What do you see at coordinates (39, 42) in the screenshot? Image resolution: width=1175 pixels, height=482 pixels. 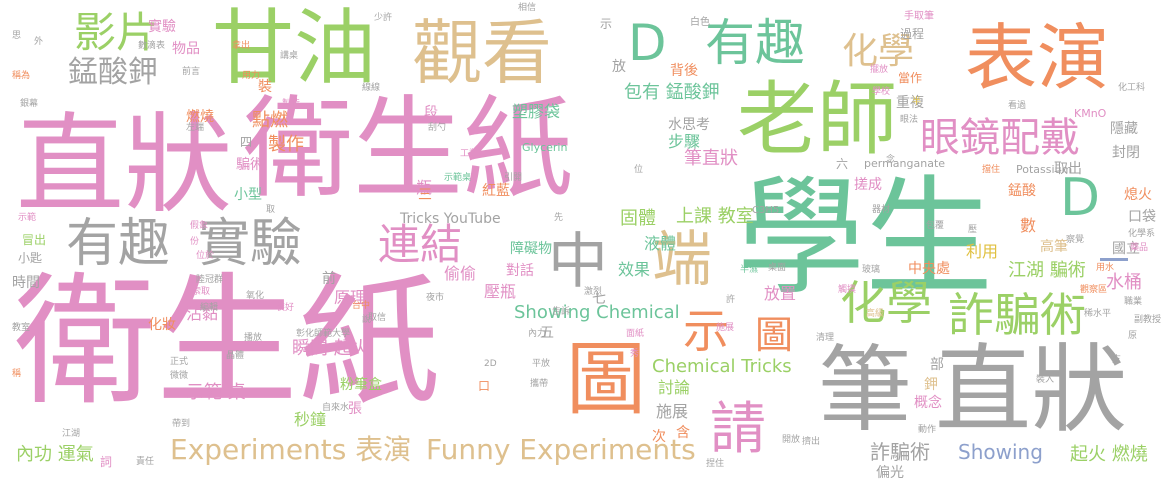 I see `word: 外` at bounding box center [39, 42].